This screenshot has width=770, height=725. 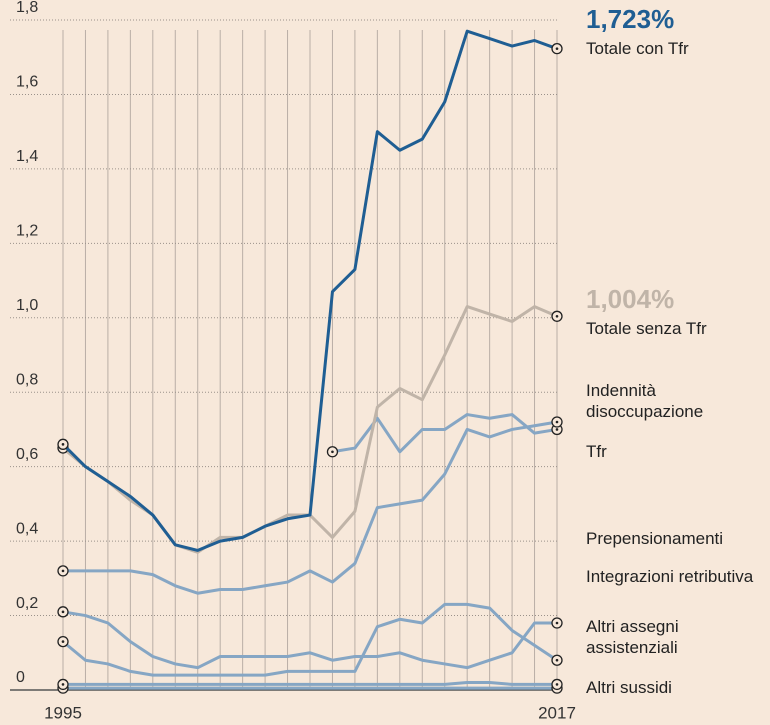 What do you see at coordinates (27, 305) in the screenshot?
I see `y-tick-label: 1,0` at bounding box center [27, 305].